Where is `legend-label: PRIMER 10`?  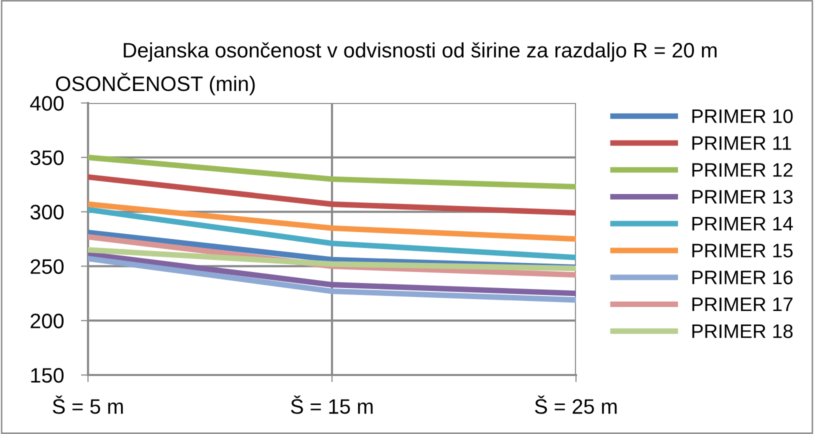 legend-label: PRIMER 10 is located at coordinates (742, 116).